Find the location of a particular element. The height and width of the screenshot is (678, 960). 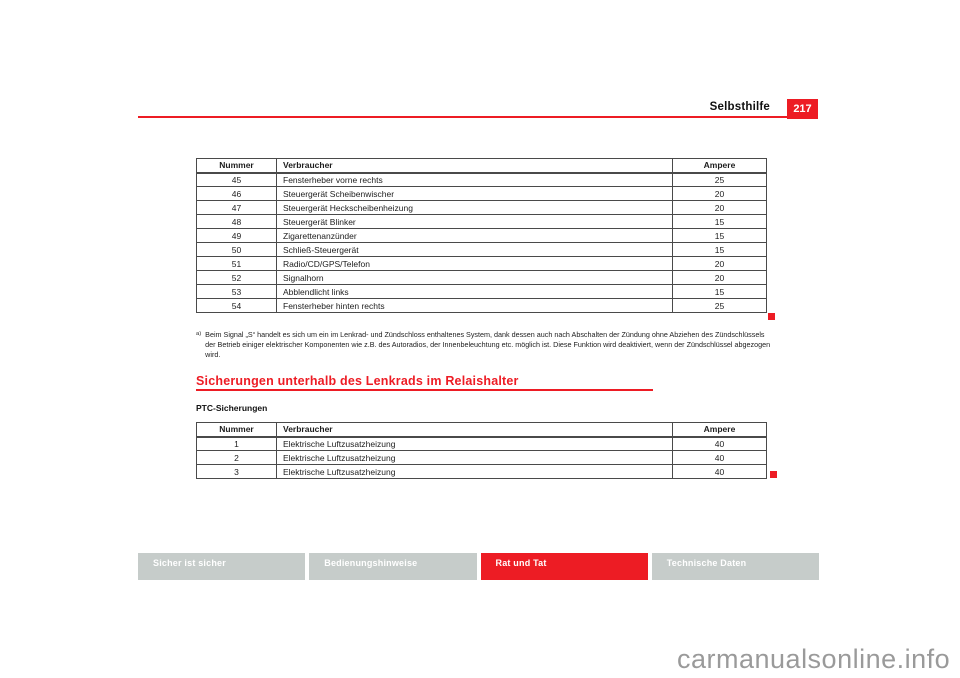

table-cell: 50 is located at coordinates (236, 249).